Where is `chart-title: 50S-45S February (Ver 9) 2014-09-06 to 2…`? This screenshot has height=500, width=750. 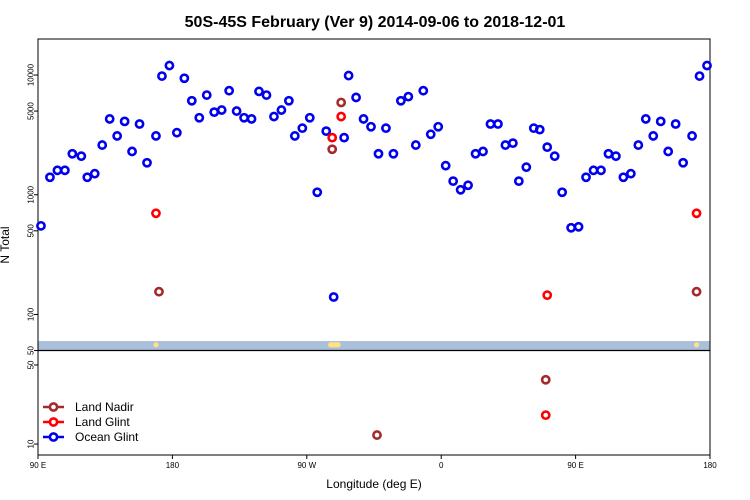 chart-title: 50S-45S February (Ver 9) 2014-09-06 to 2… is located at coordinates (375, 22).